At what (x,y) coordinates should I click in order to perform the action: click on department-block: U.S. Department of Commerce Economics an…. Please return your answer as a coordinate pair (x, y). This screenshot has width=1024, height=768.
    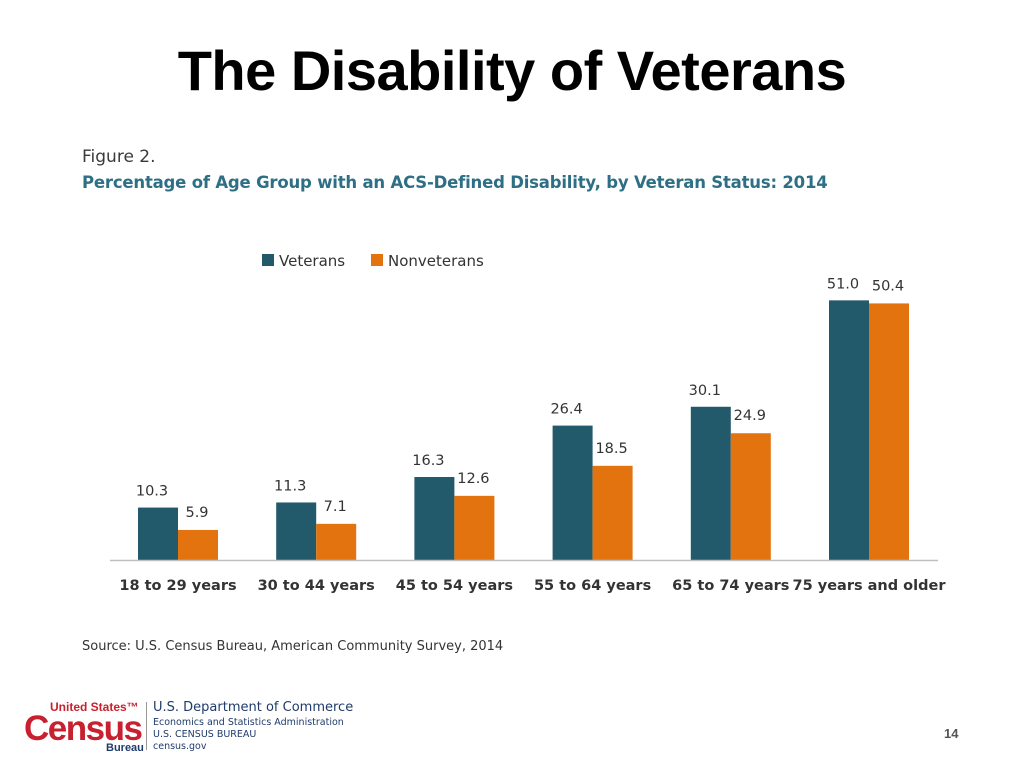
    Looking at the image, I should click on (253, 726).